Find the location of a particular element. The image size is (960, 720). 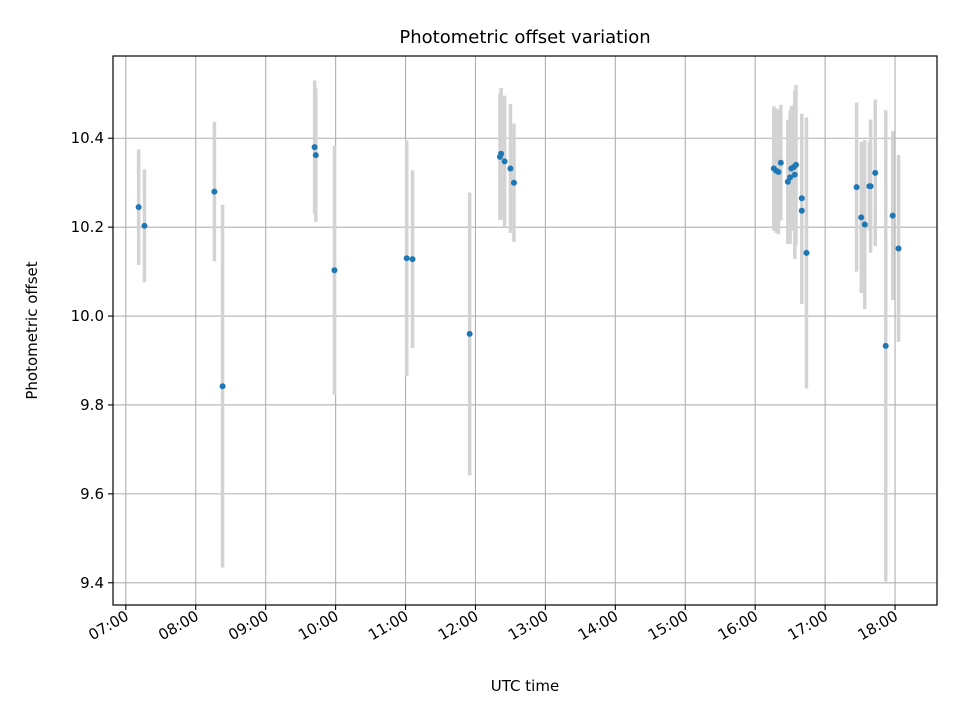

chart-title: Photometric offset variation is located at coordinates (524, 37).